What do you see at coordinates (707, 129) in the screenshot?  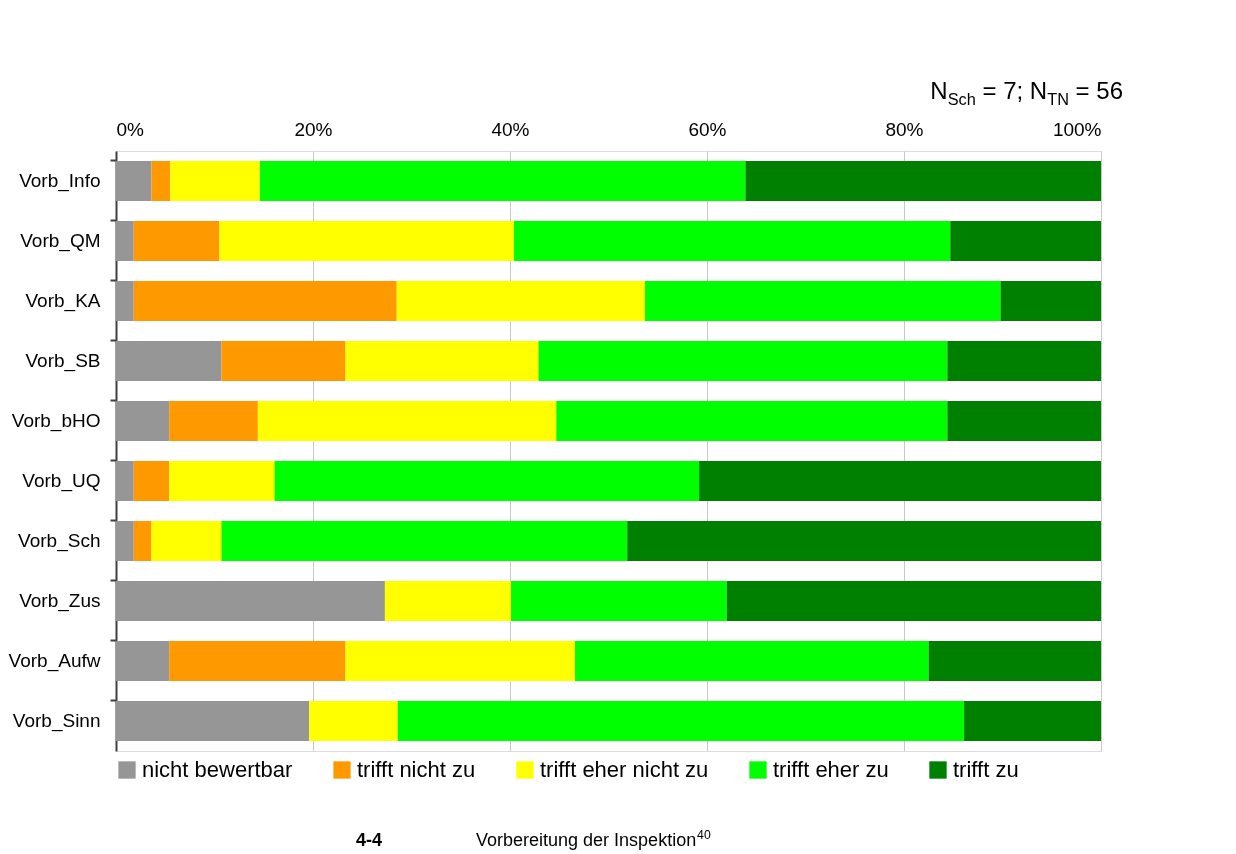 I see `x-tick-label: 60%` at bounding box center [707, 129].